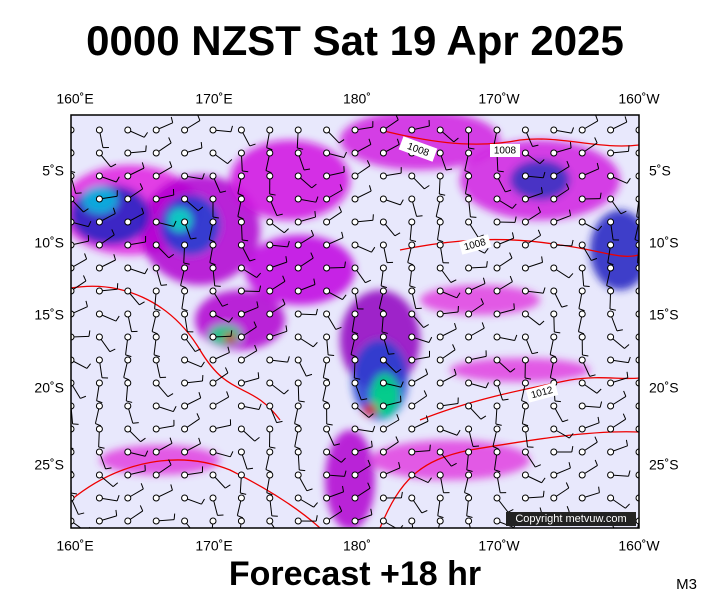 Image resolution: width=711 pixels, height=600 pixels. I want to click on latitude-label: 5˚S, so click(660, 171).